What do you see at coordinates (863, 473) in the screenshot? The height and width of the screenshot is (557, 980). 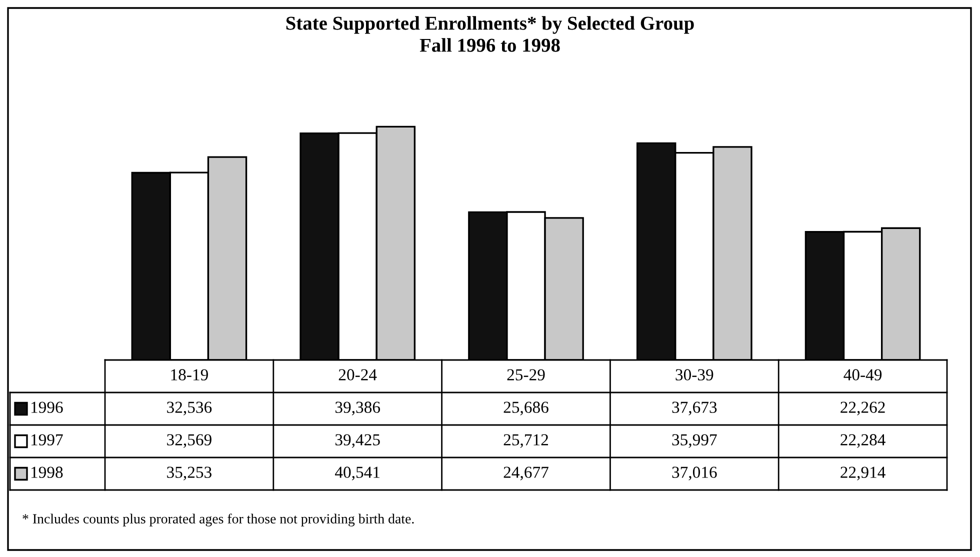 I see `data-label: 22,914` at bounding box center [863, 473].